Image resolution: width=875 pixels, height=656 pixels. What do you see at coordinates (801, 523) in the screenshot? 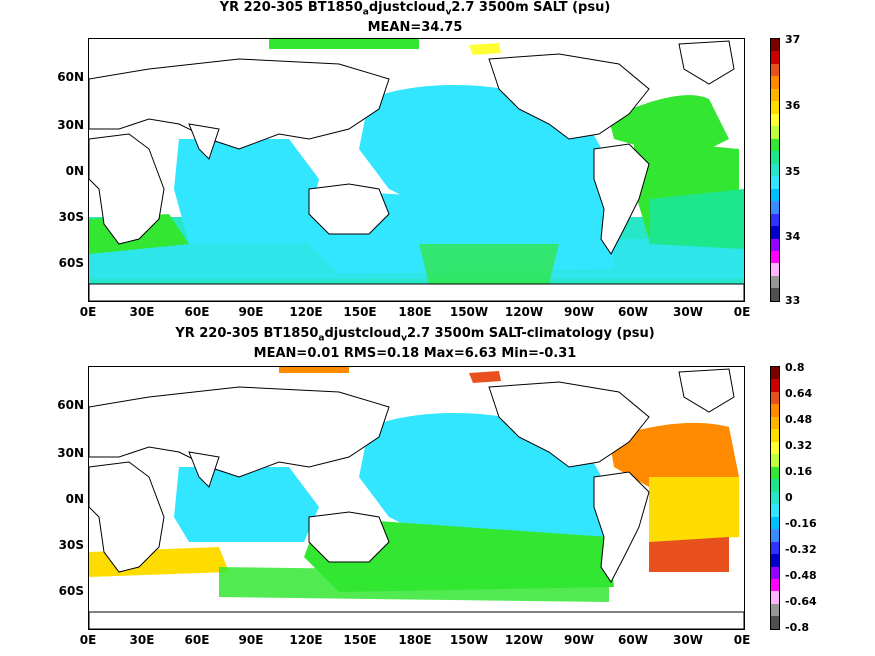
I see `colorbar-label: -0.16` at bounding box center [801, 523].